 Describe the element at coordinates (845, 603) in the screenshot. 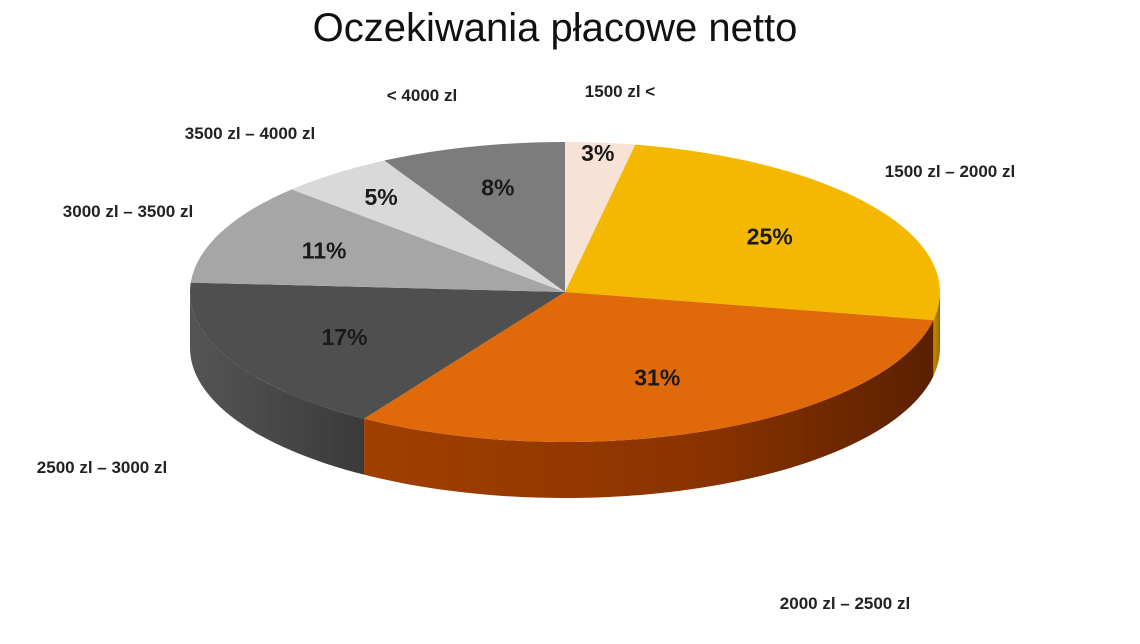

I see `category-label-2: 2000 zl – 2500 zl` at that location.